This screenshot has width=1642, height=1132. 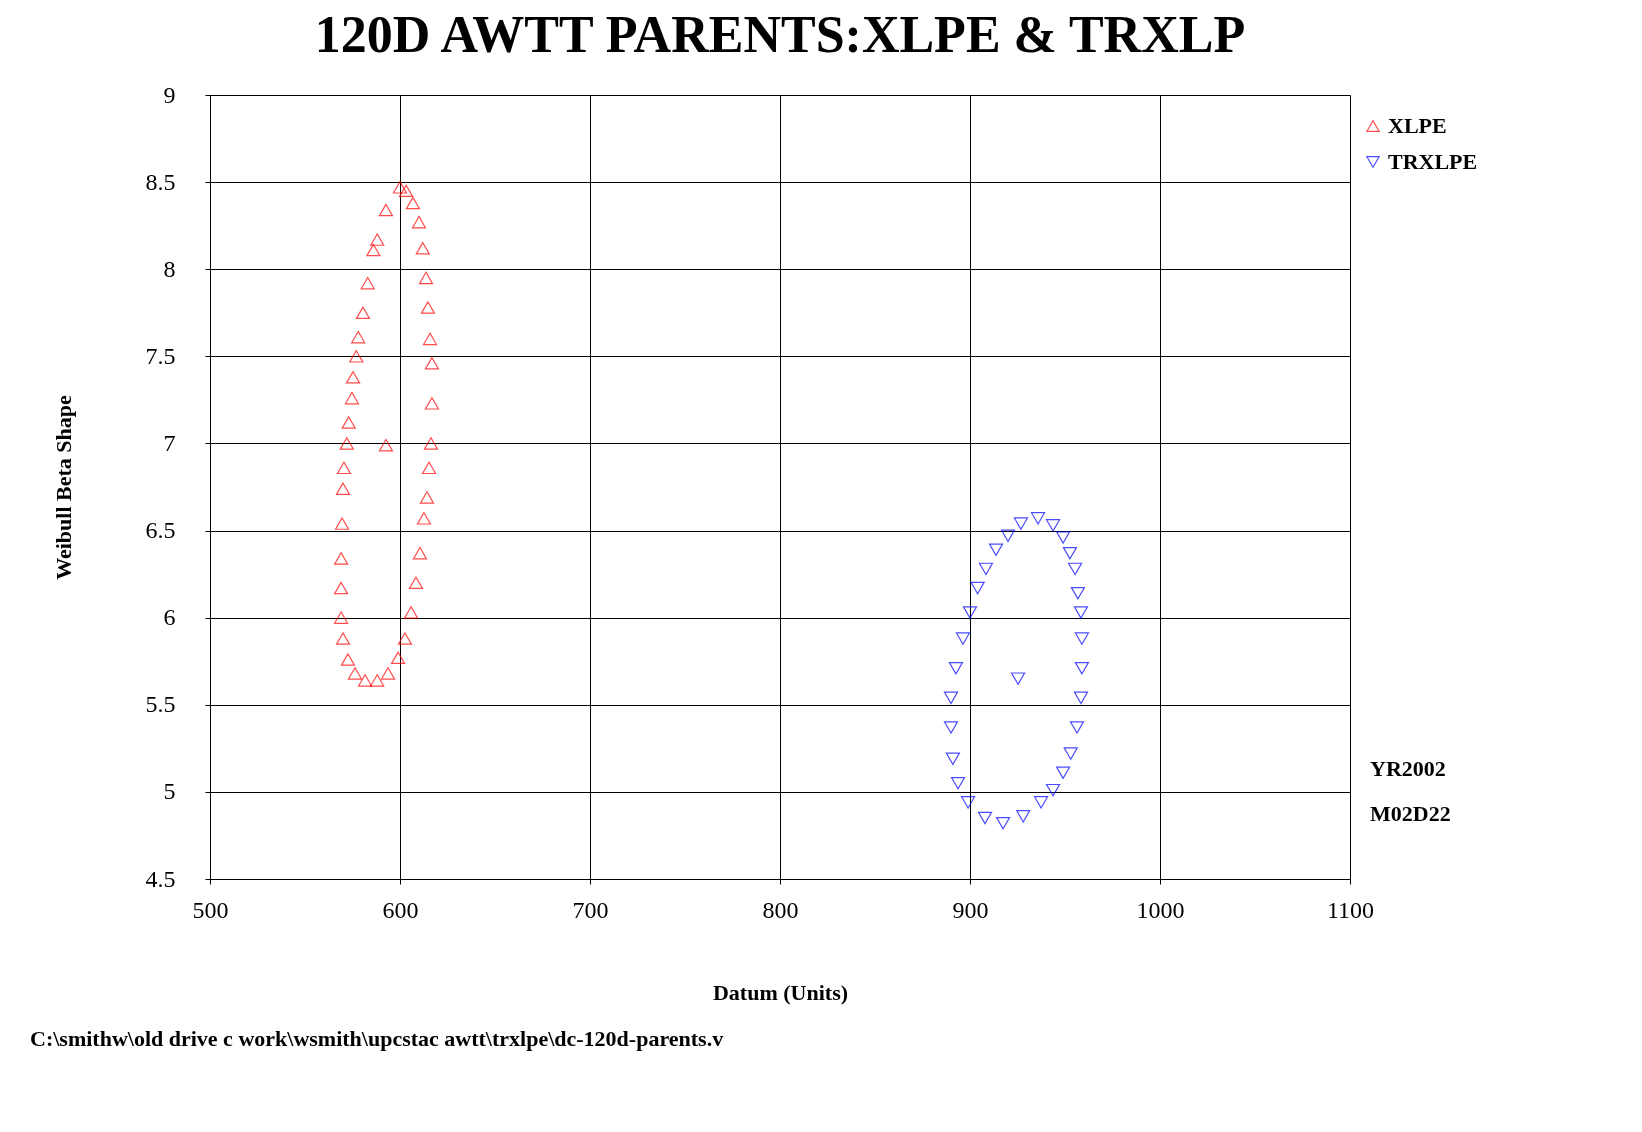 What do you see at coordinates (160, 704) in the screenshot?
I see `y-tick-label: 5.5` at bounding box center [160, 704].